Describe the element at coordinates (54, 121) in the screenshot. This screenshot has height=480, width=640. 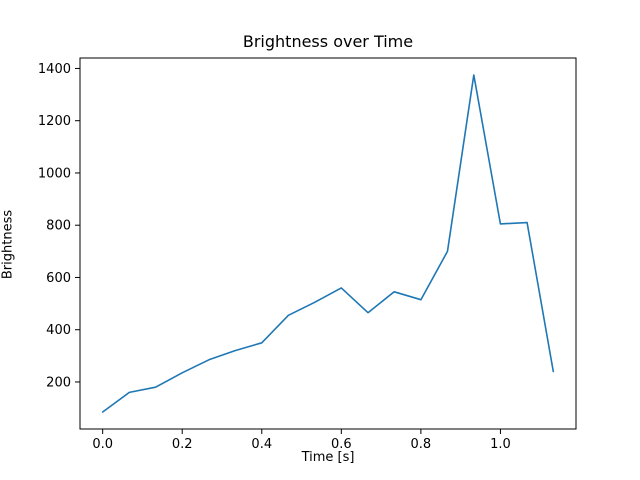
I see `y-tick-label: 1200` at that location.